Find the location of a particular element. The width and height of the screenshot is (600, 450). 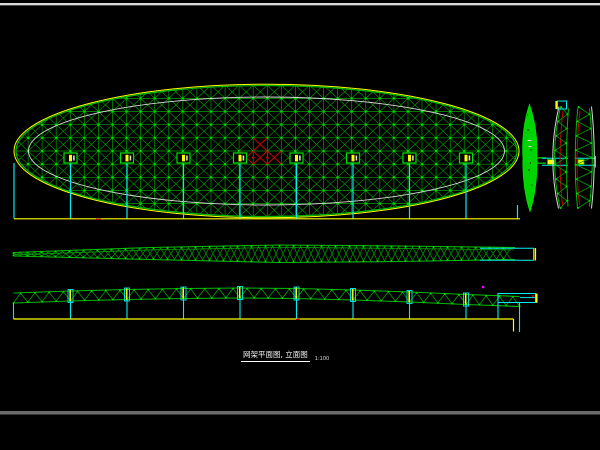

drawing-title: 网架平面图, 立面图 is located at coordinates (275, 356).